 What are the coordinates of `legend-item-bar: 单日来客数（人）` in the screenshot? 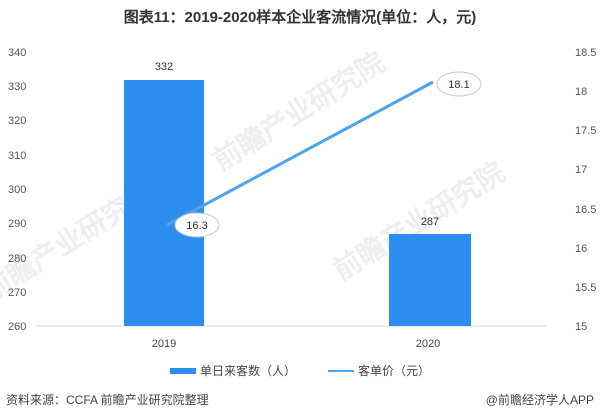 It's located at (232, 370).